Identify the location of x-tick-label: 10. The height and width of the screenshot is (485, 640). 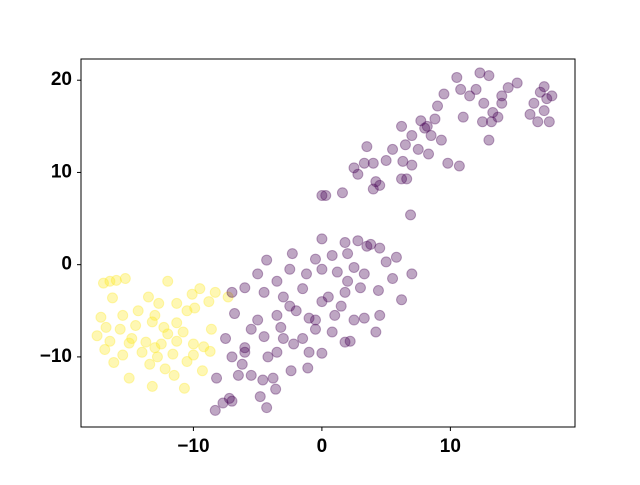
(450, 446).